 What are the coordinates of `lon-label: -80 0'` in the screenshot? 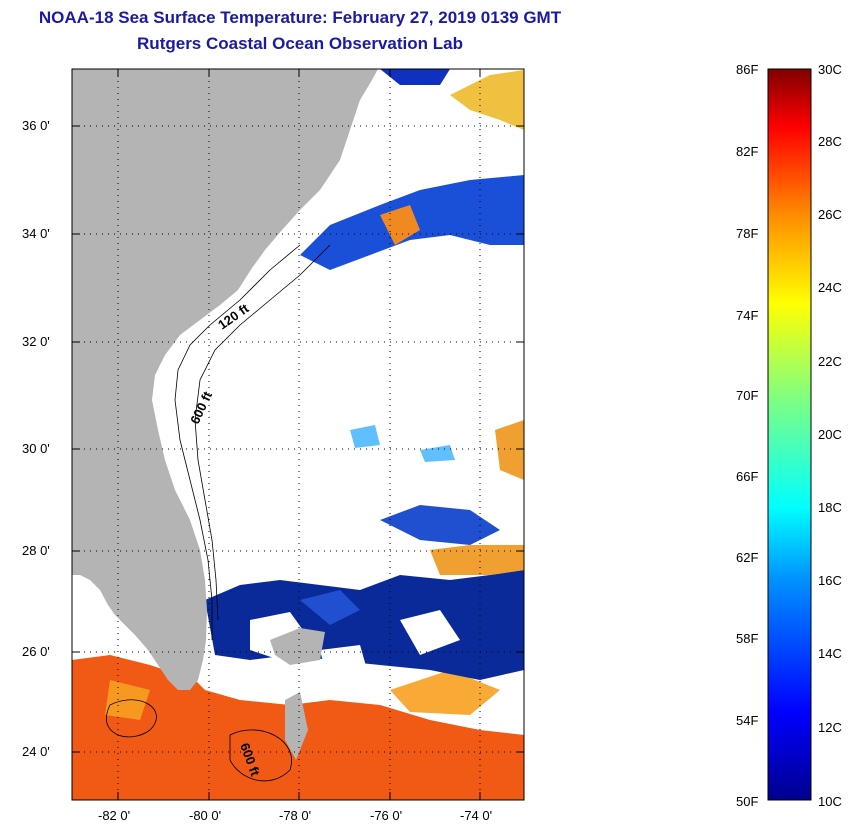 It's located at (205, 815).